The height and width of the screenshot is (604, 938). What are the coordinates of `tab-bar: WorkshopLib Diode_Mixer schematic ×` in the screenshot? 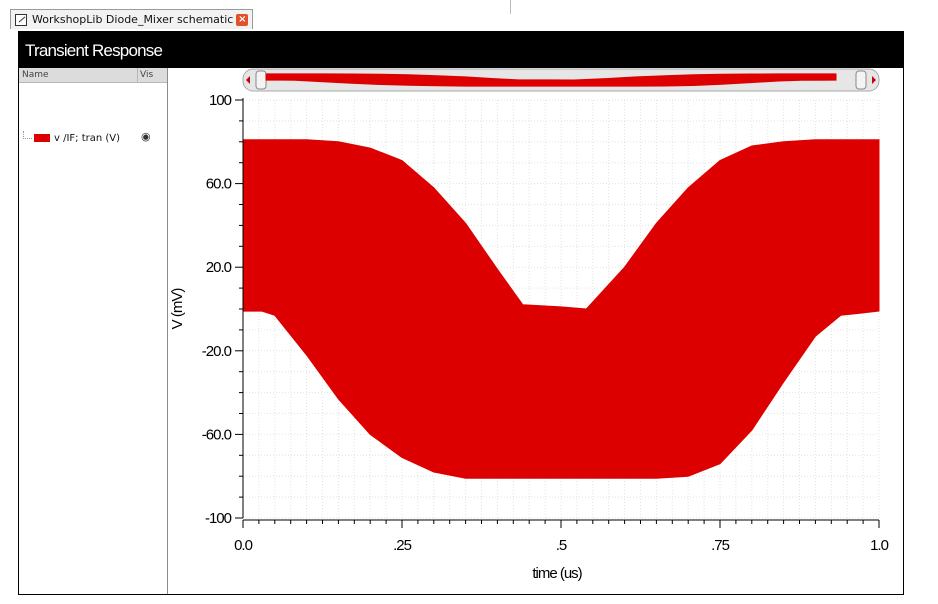 It's located at (469, 15).